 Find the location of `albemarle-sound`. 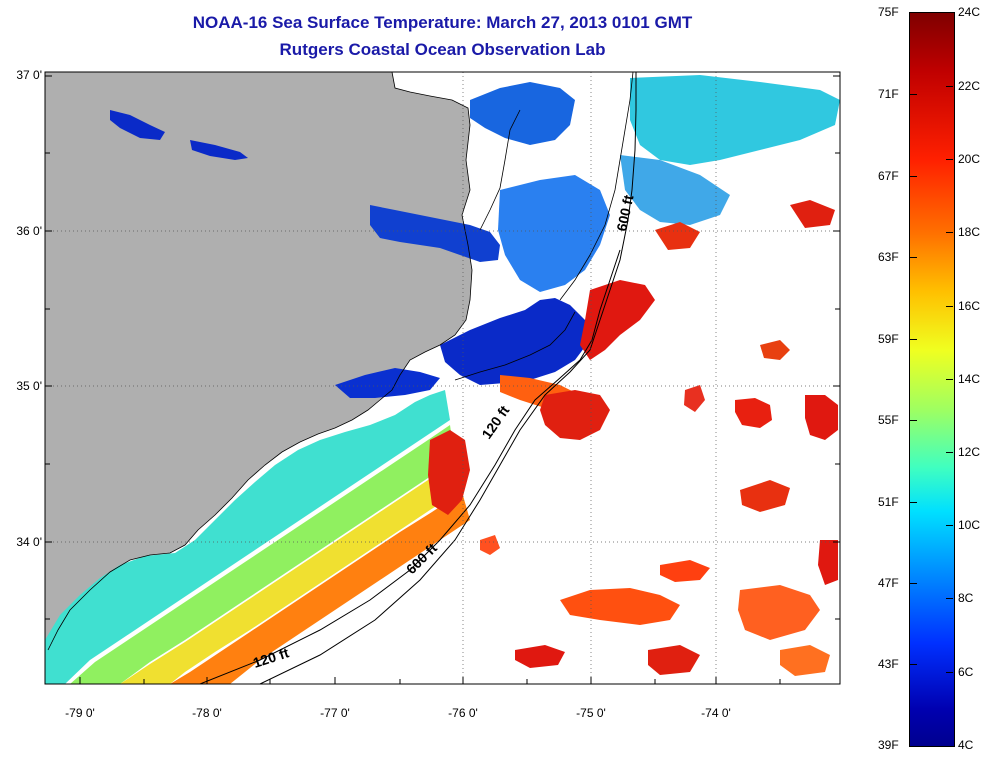

albemarle-sound is located at coordinates (435, 233).